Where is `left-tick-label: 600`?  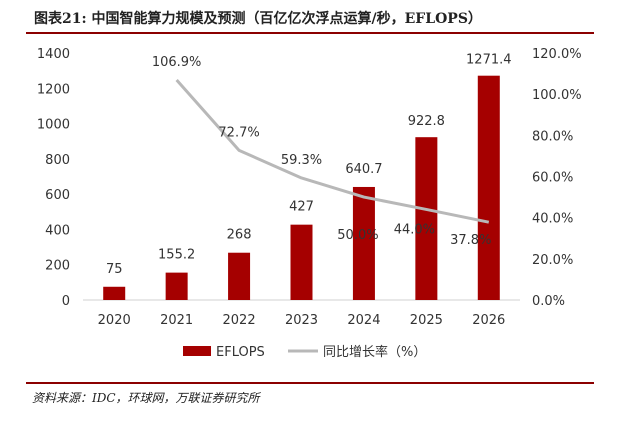 left-tick-label: 600 is located at coordinates (57, 195).